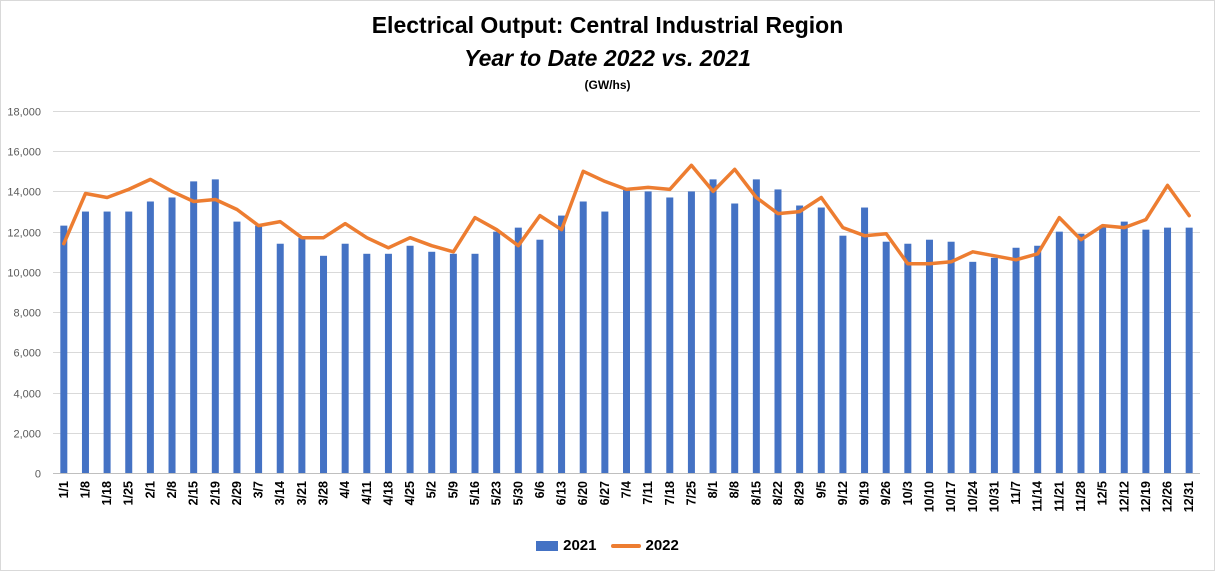 This screenshot has width=1215, height=571. I want to click on chart-subtitle: Year to Date 2022 vs. 2021, so click(607, 58).